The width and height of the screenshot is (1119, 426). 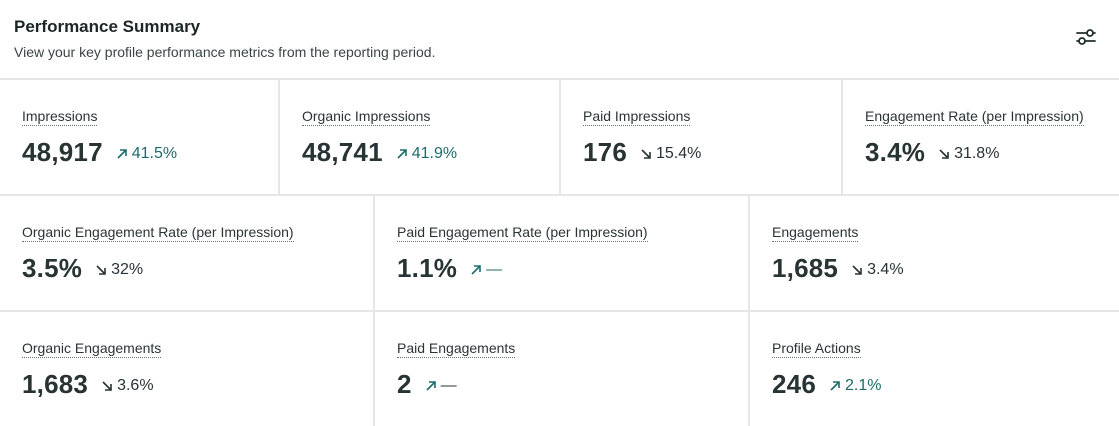 I want to click on metric-label: Organic Engagement Rate (per Impression), so click(x=158, y=233).